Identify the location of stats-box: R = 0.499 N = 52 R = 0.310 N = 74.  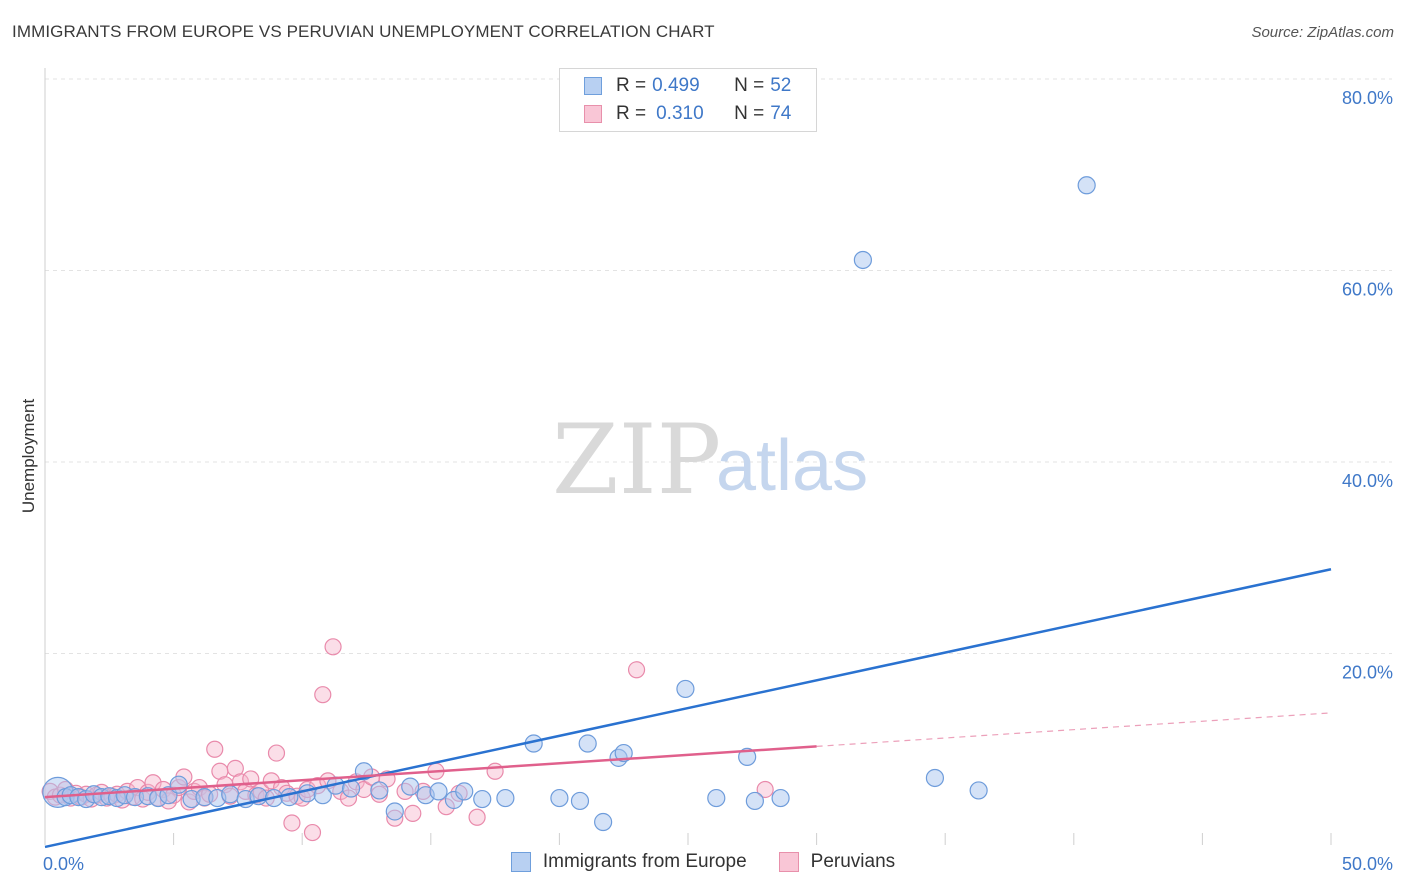
(688, 100).